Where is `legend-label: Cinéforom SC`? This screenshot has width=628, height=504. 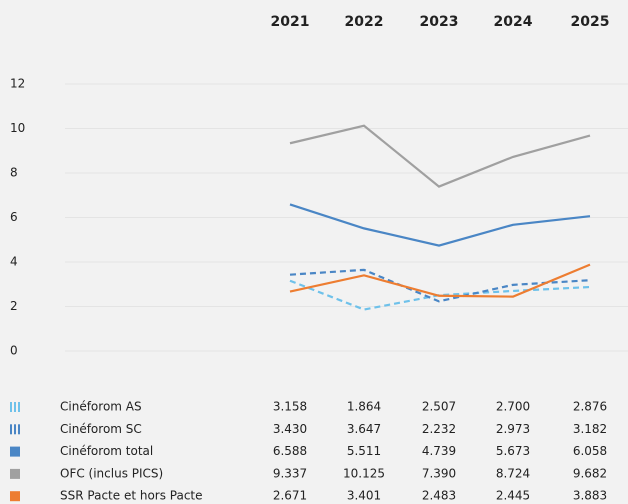 legend-label: Cinéforom SC is located at coordinates (101, 429).